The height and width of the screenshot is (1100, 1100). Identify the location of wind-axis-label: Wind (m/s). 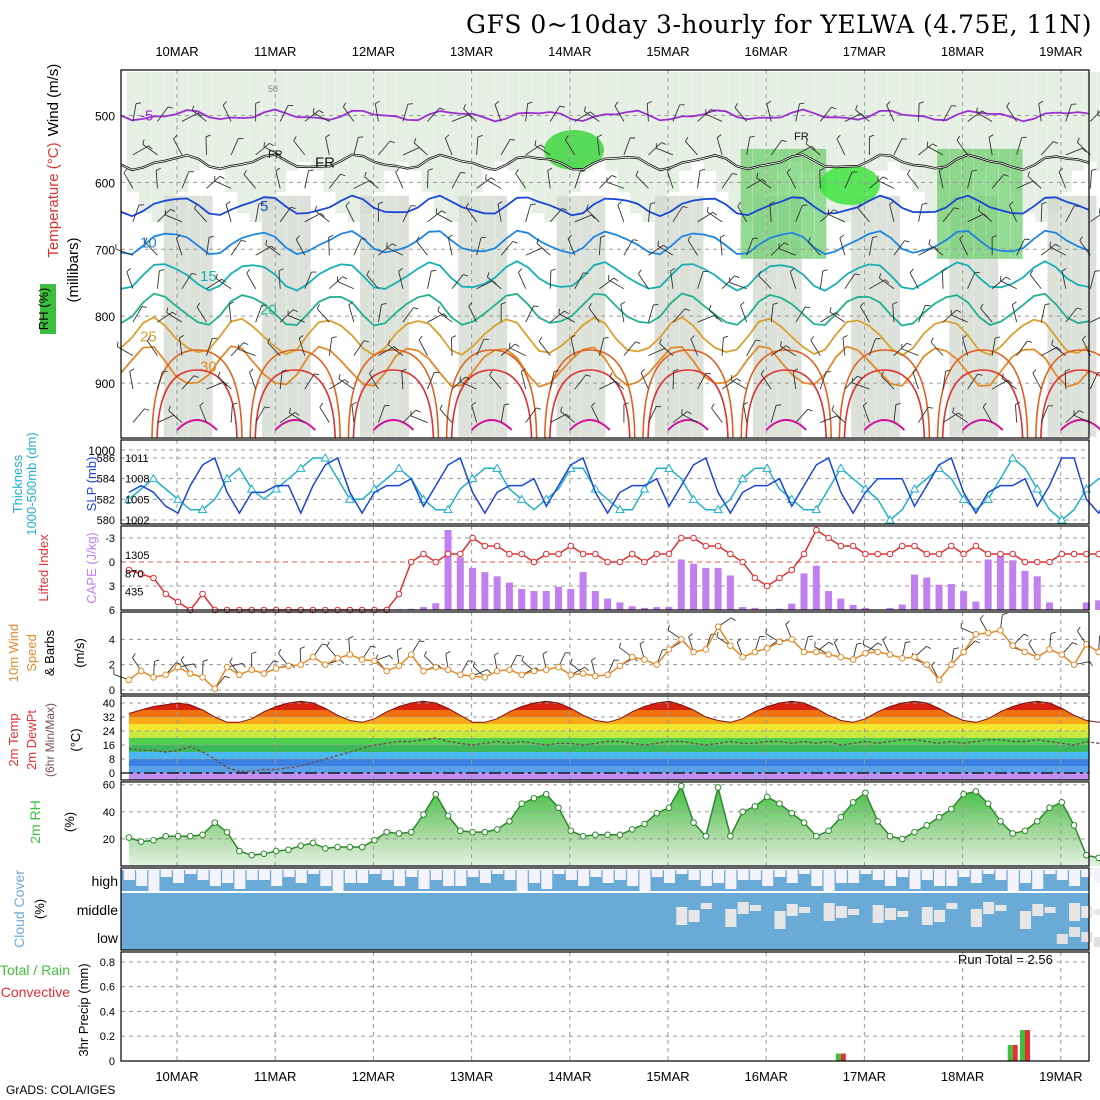
(53, 100).